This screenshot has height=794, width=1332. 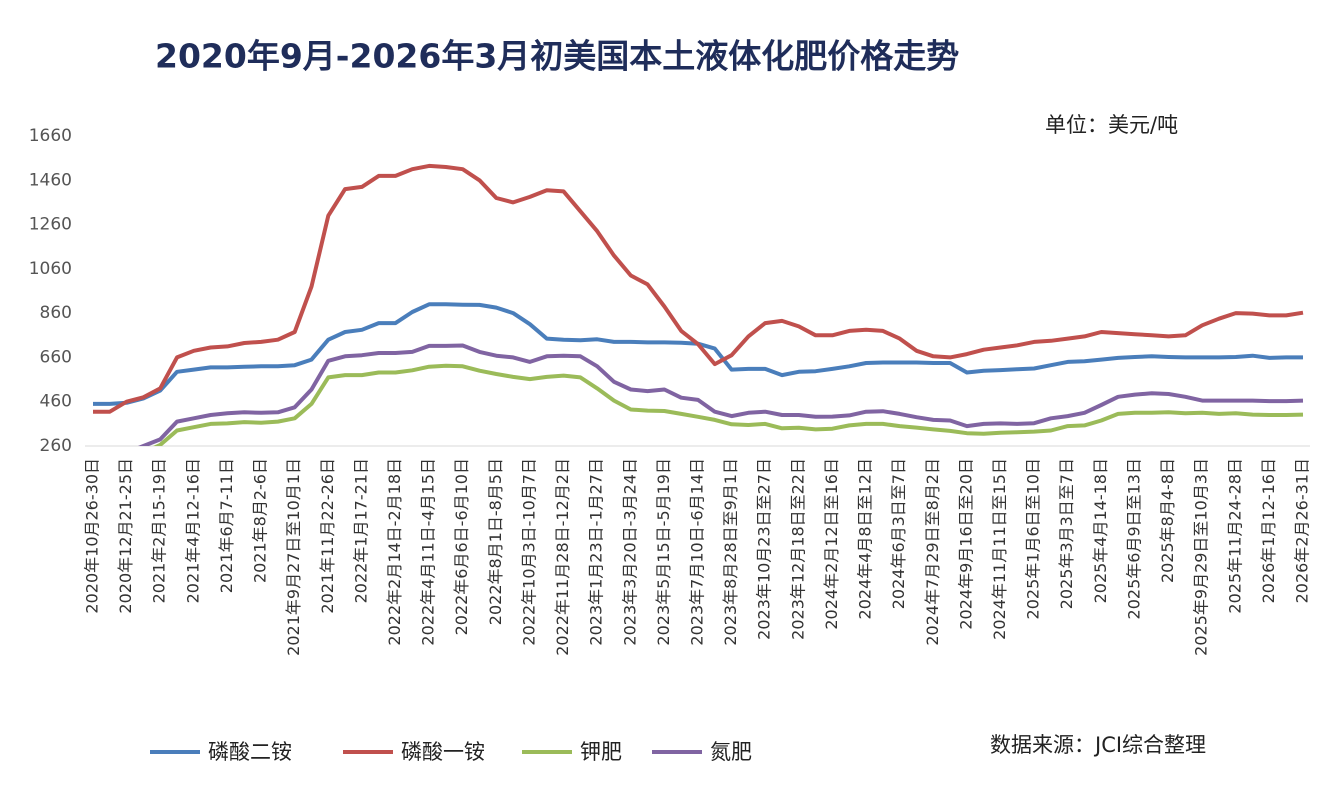 What do you see at coordinates (443, 752) in the screenshot?
I see `legend-label: 磷酸一铵` at bounding box center [443, 752].